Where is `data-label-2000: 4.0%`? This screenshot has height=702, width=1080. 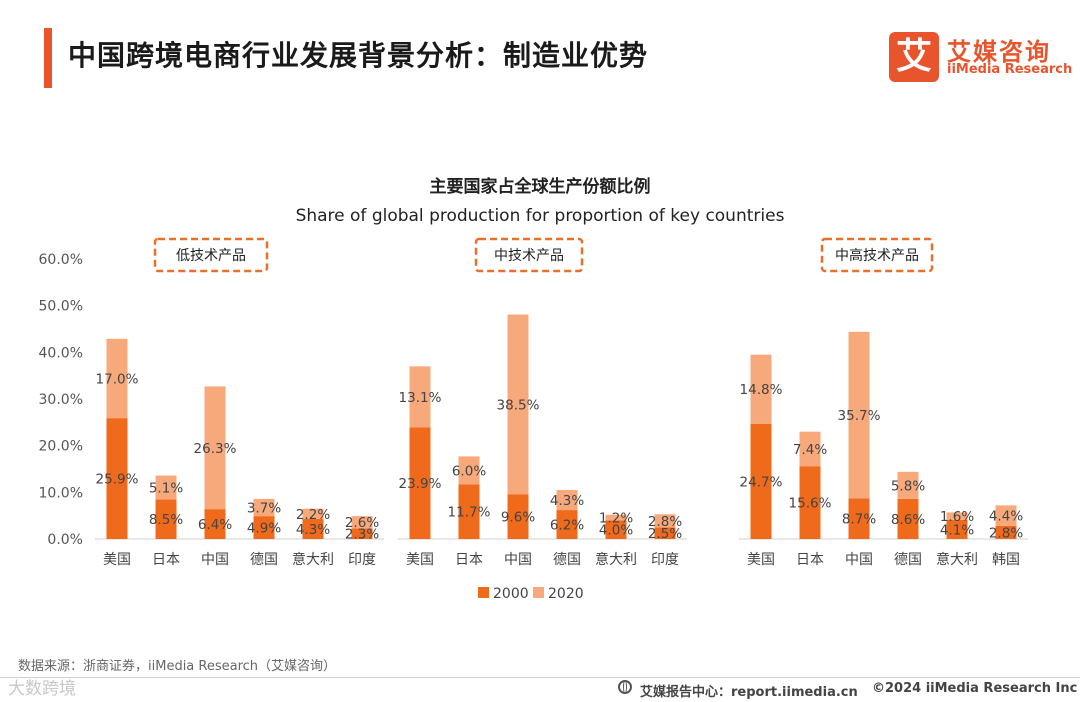
data-label-2000: 4.0% is located at coordinates (616, 531).